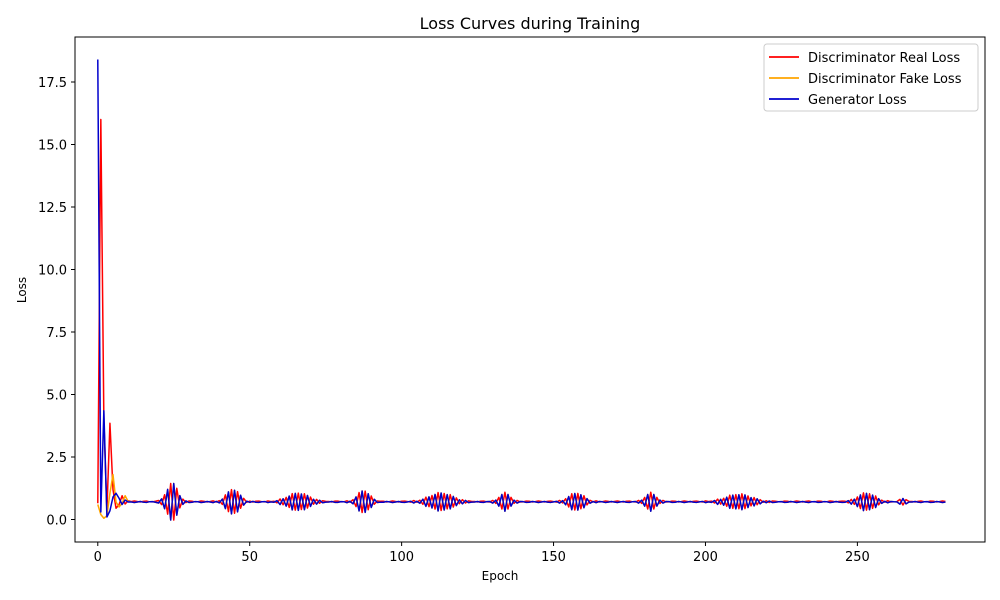 This screenshot has height=600, width=1000. Describe the element at coordinates (52, 83) in the screenshot. I see `y-tick-label: 17.5` at that location.